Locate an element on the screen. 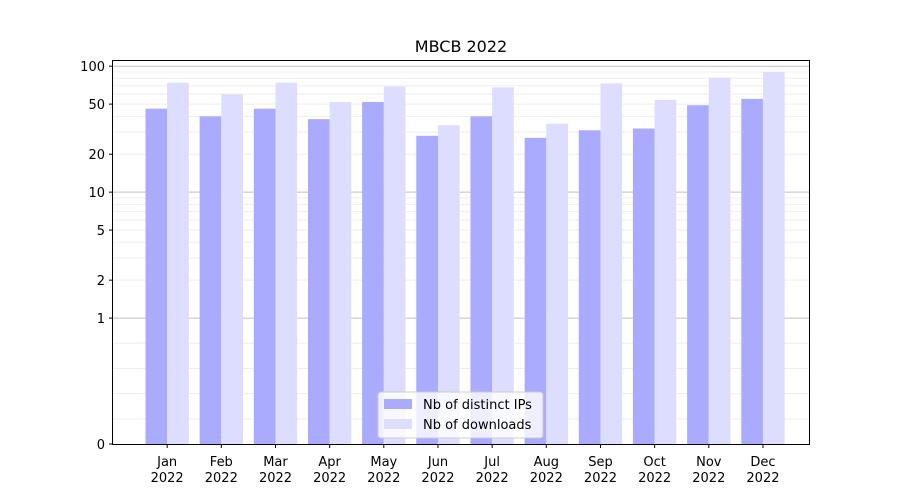 Image resolution: width=900 pixels, height=500 pixels. y-tick-label: 20 is located at coordinates (96, 155).